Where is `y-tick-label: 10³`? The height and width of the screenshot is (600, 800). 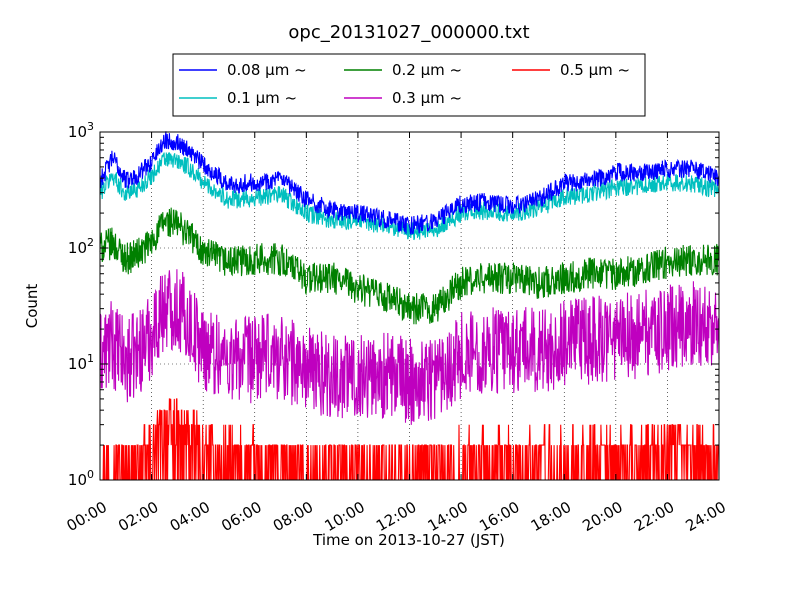
y-tick-label: 10³ is located at coordinates (81, 130).